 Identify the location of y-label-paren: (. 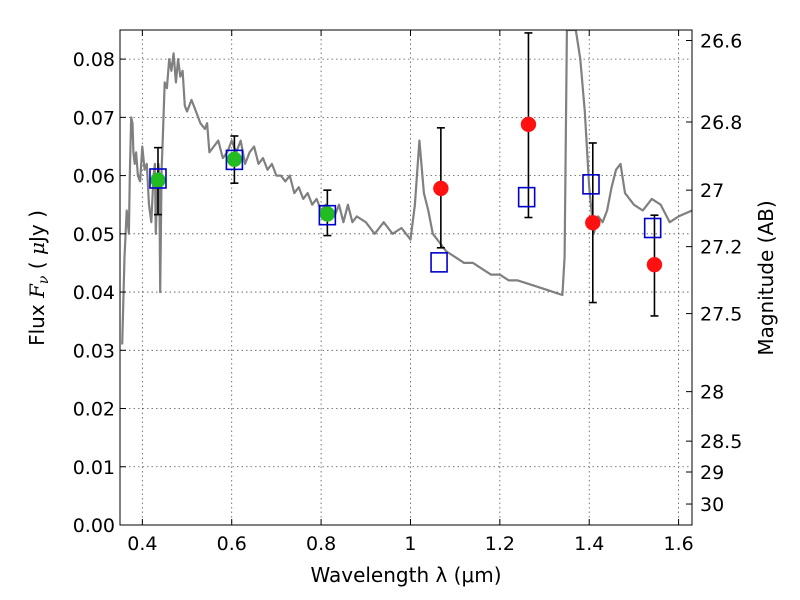
(37, 265).